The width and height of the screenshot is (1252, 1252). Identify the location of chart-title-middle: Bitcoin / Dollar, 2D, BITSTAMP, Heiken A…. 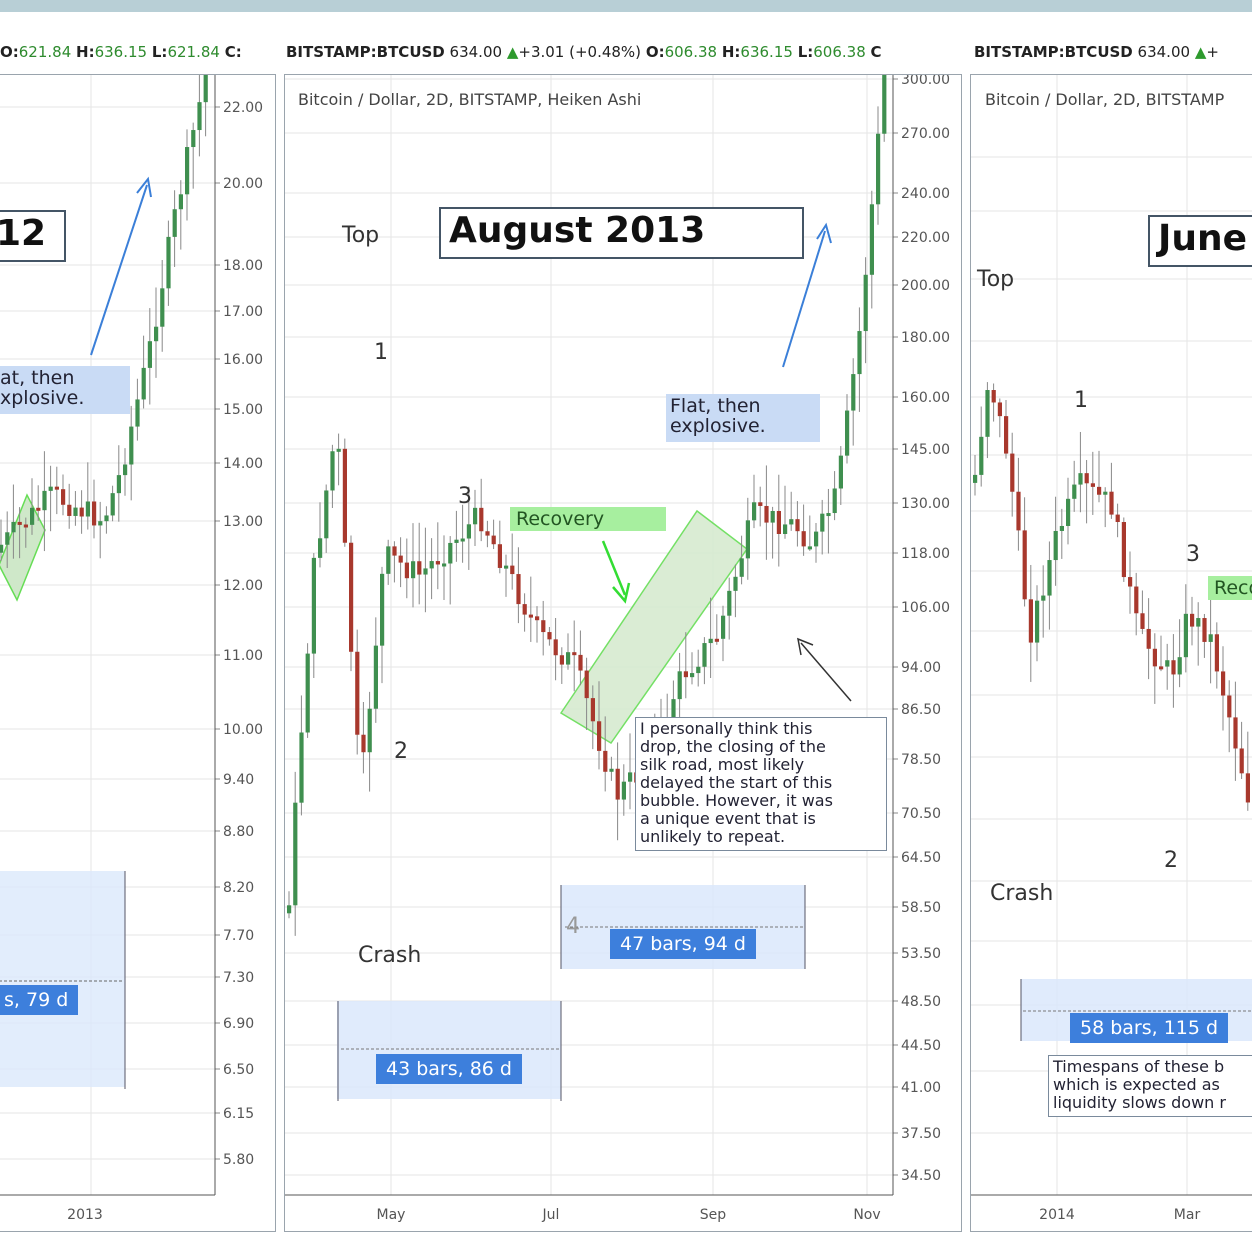
(470, 99).